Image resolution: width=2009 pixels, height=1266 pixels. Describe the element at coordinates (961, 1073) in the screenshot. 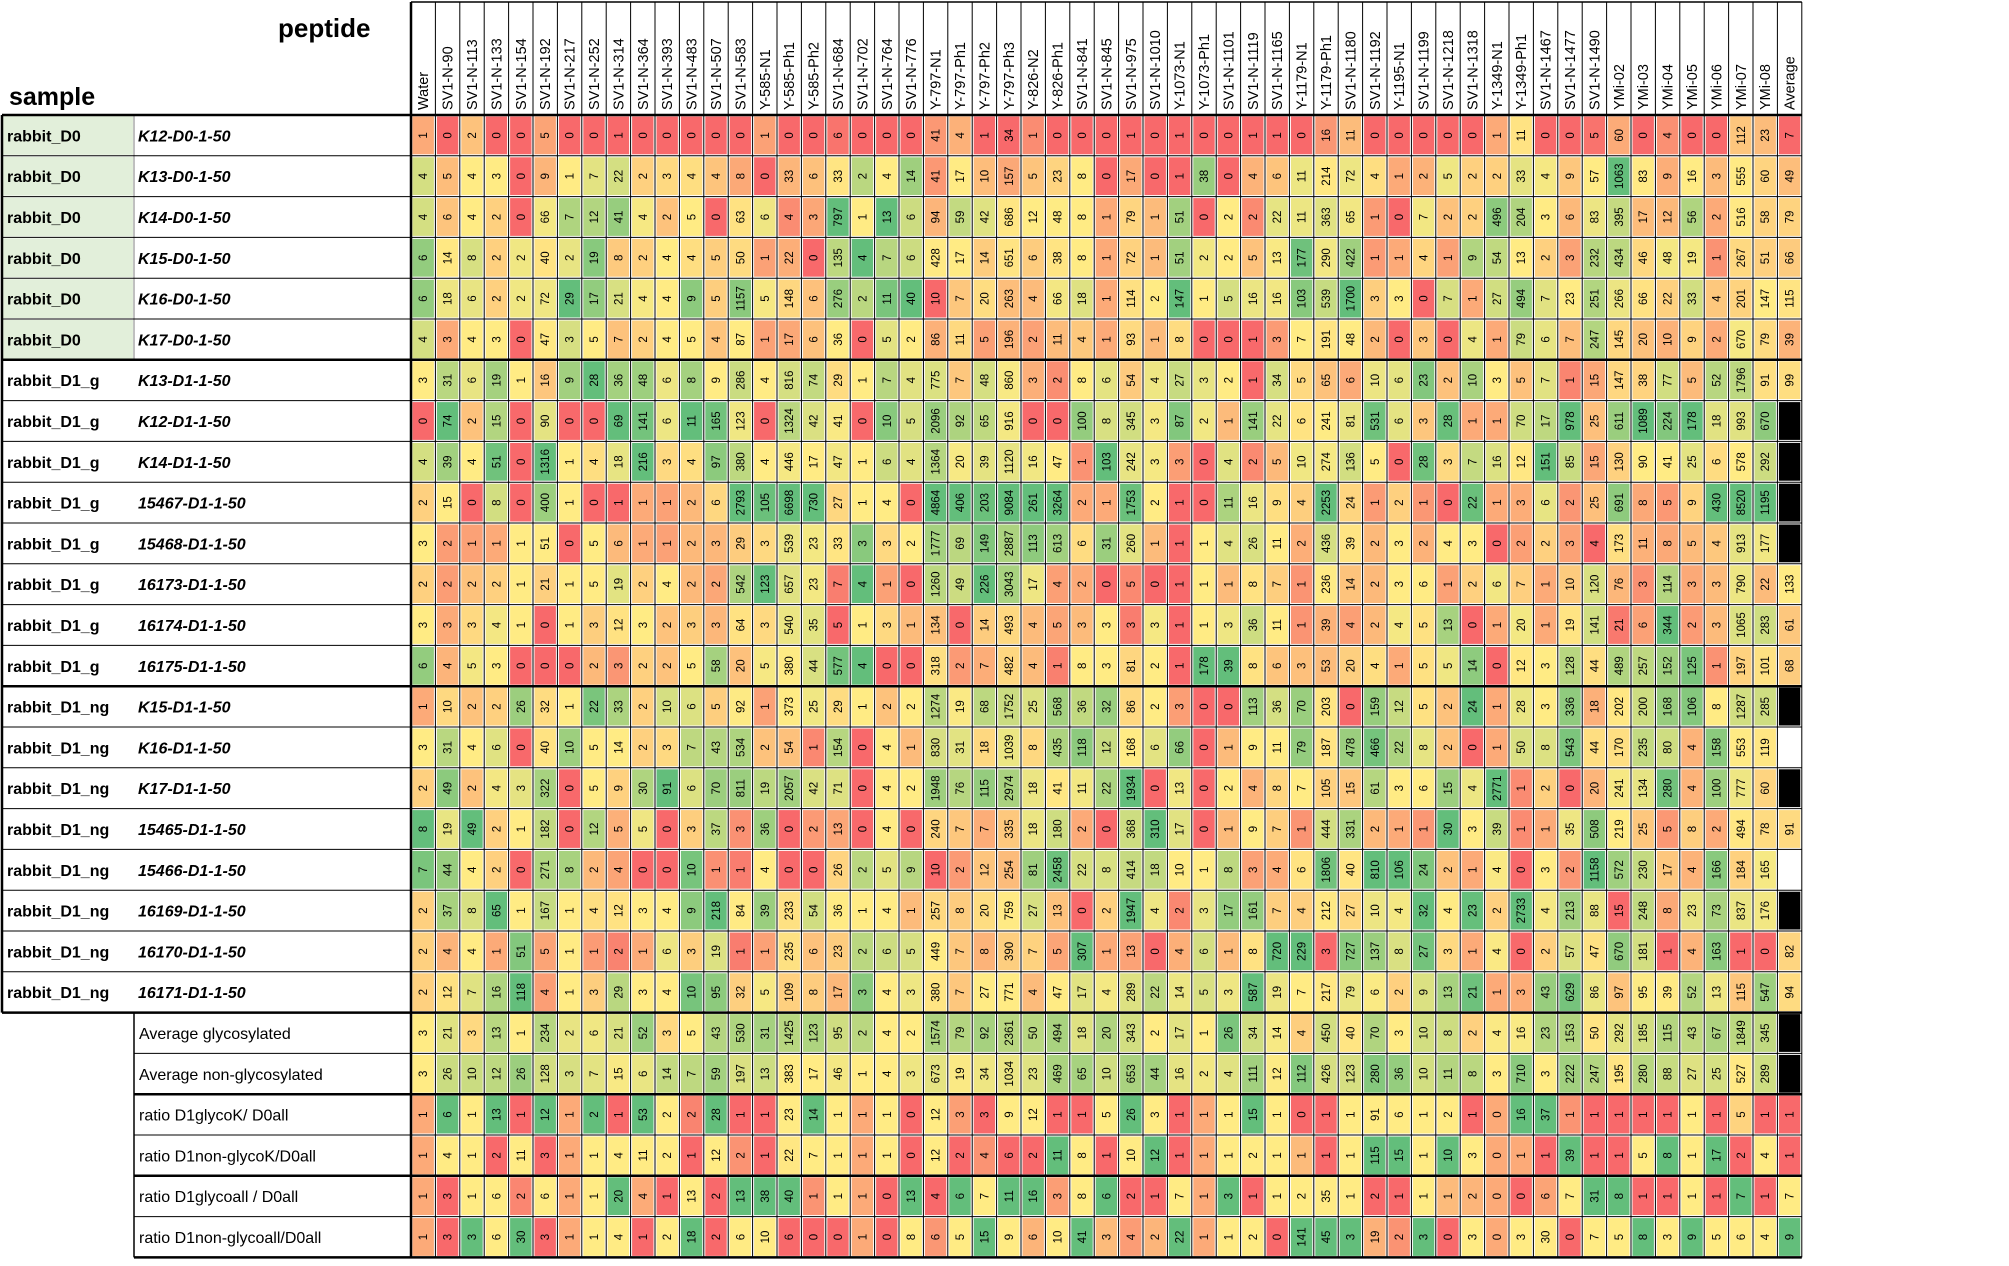

I see `cell-value: 19` at that location.